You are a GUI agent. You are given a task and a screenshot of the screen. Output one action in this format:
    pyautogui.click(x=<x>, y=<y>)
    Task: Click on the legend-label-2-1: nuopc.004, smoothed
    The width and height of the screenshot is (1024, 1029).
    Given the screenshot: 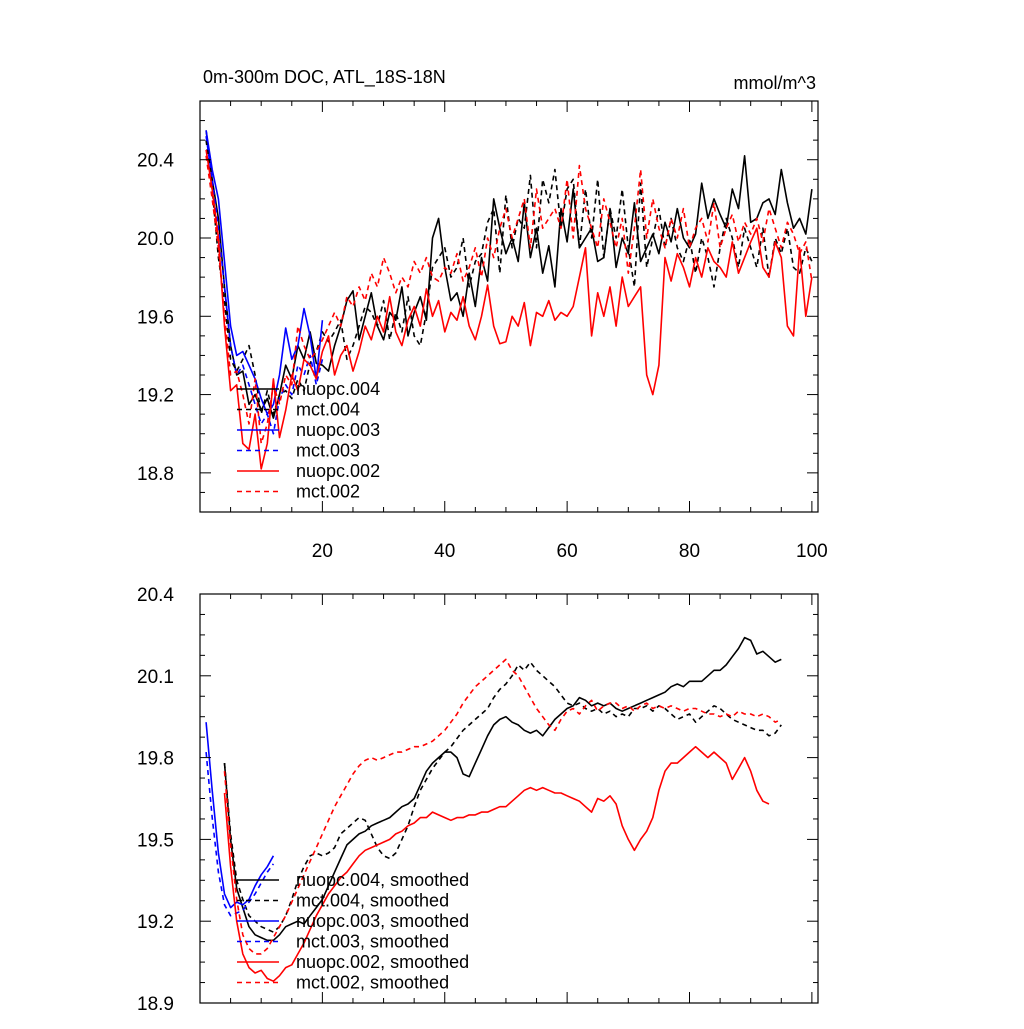 What is the action you would take?
    pyautogui.click(x=382, y=880)
    